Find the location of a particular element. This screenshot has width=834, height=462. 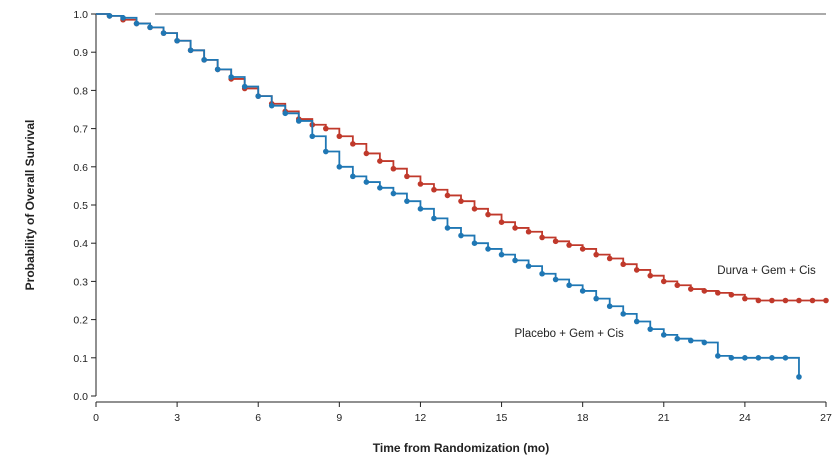

series-annotation-0: Durva + Gem + Cis is located at coordinates (766, 271).